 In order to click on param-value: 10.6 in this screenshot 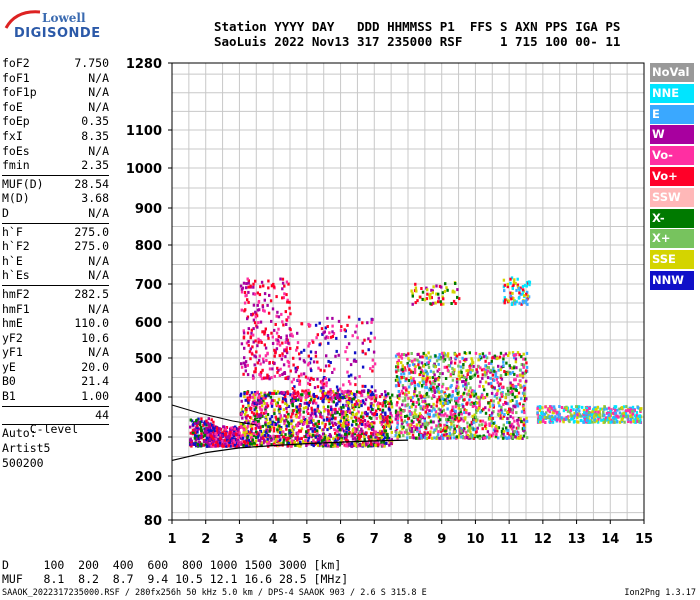, I will do `click(95, 337)`.